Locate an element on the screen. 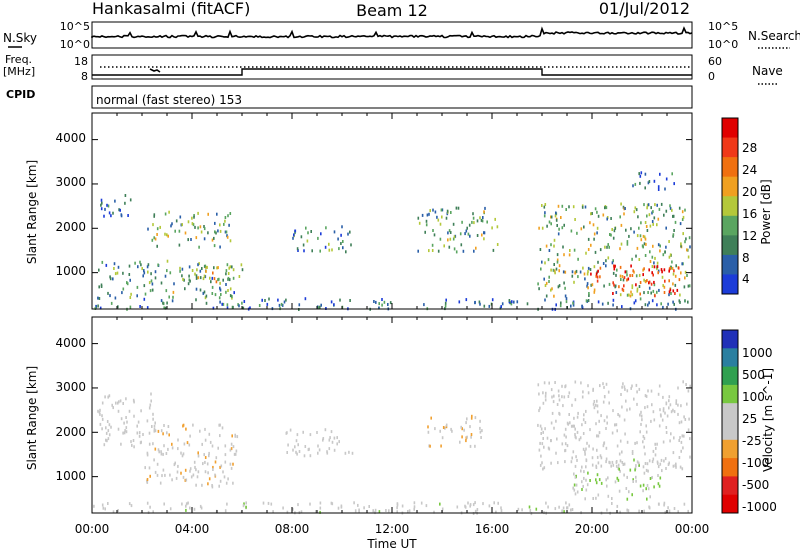 This screenshot has height=554, width=800. velocity-ytick-3000: 3000 is located at coordinates (70, 387).